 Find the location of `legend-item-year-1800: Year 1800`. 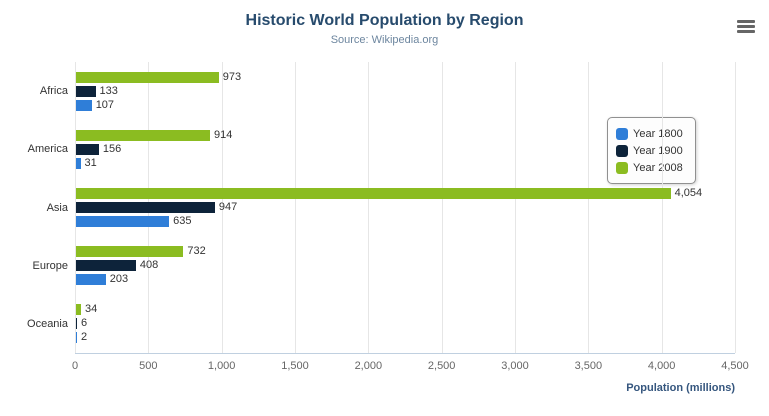

legend-item-year-1800: Year 1800 is located at coordinates (649, 133).